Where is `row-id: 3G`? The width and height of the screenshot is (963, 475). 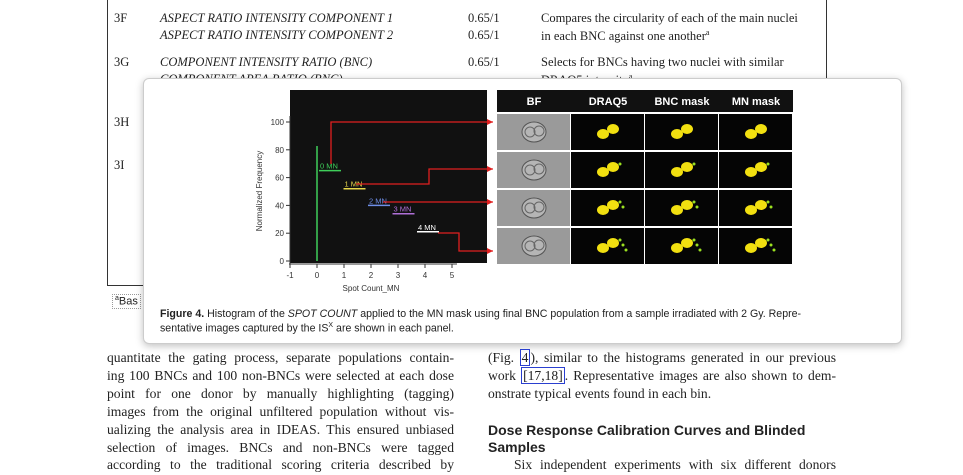 row-id: 3G is located at coordinates (122, 62).